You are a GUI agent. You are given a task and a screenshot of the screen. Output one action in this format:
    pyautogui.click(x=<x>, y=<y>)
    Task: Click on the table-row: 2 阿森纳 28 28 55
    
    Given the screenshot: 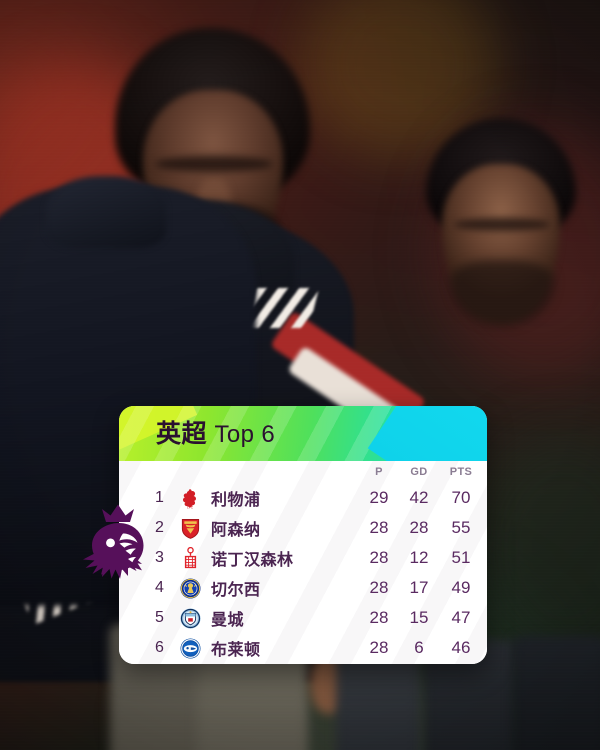 What is the action you would take?
    pyautogui.click(x=303, y=528)
    